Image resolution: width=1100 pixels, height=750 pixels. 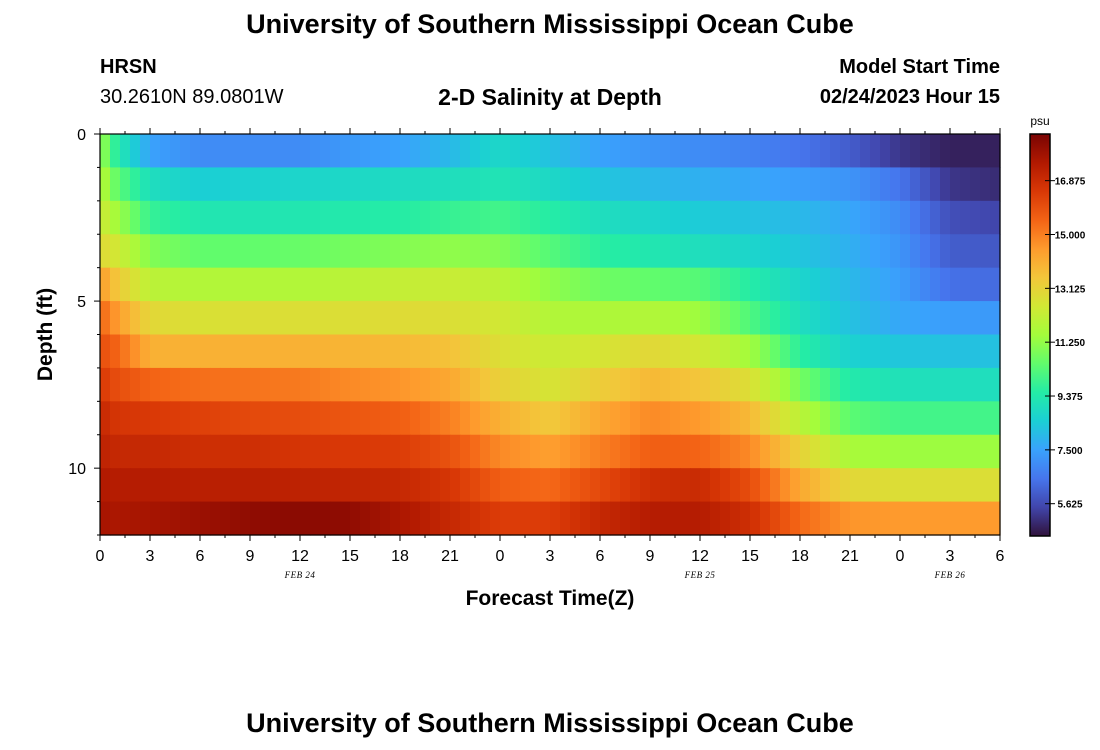 I want to click on y-axis: 0 5 10, so click(x=84, y=331).